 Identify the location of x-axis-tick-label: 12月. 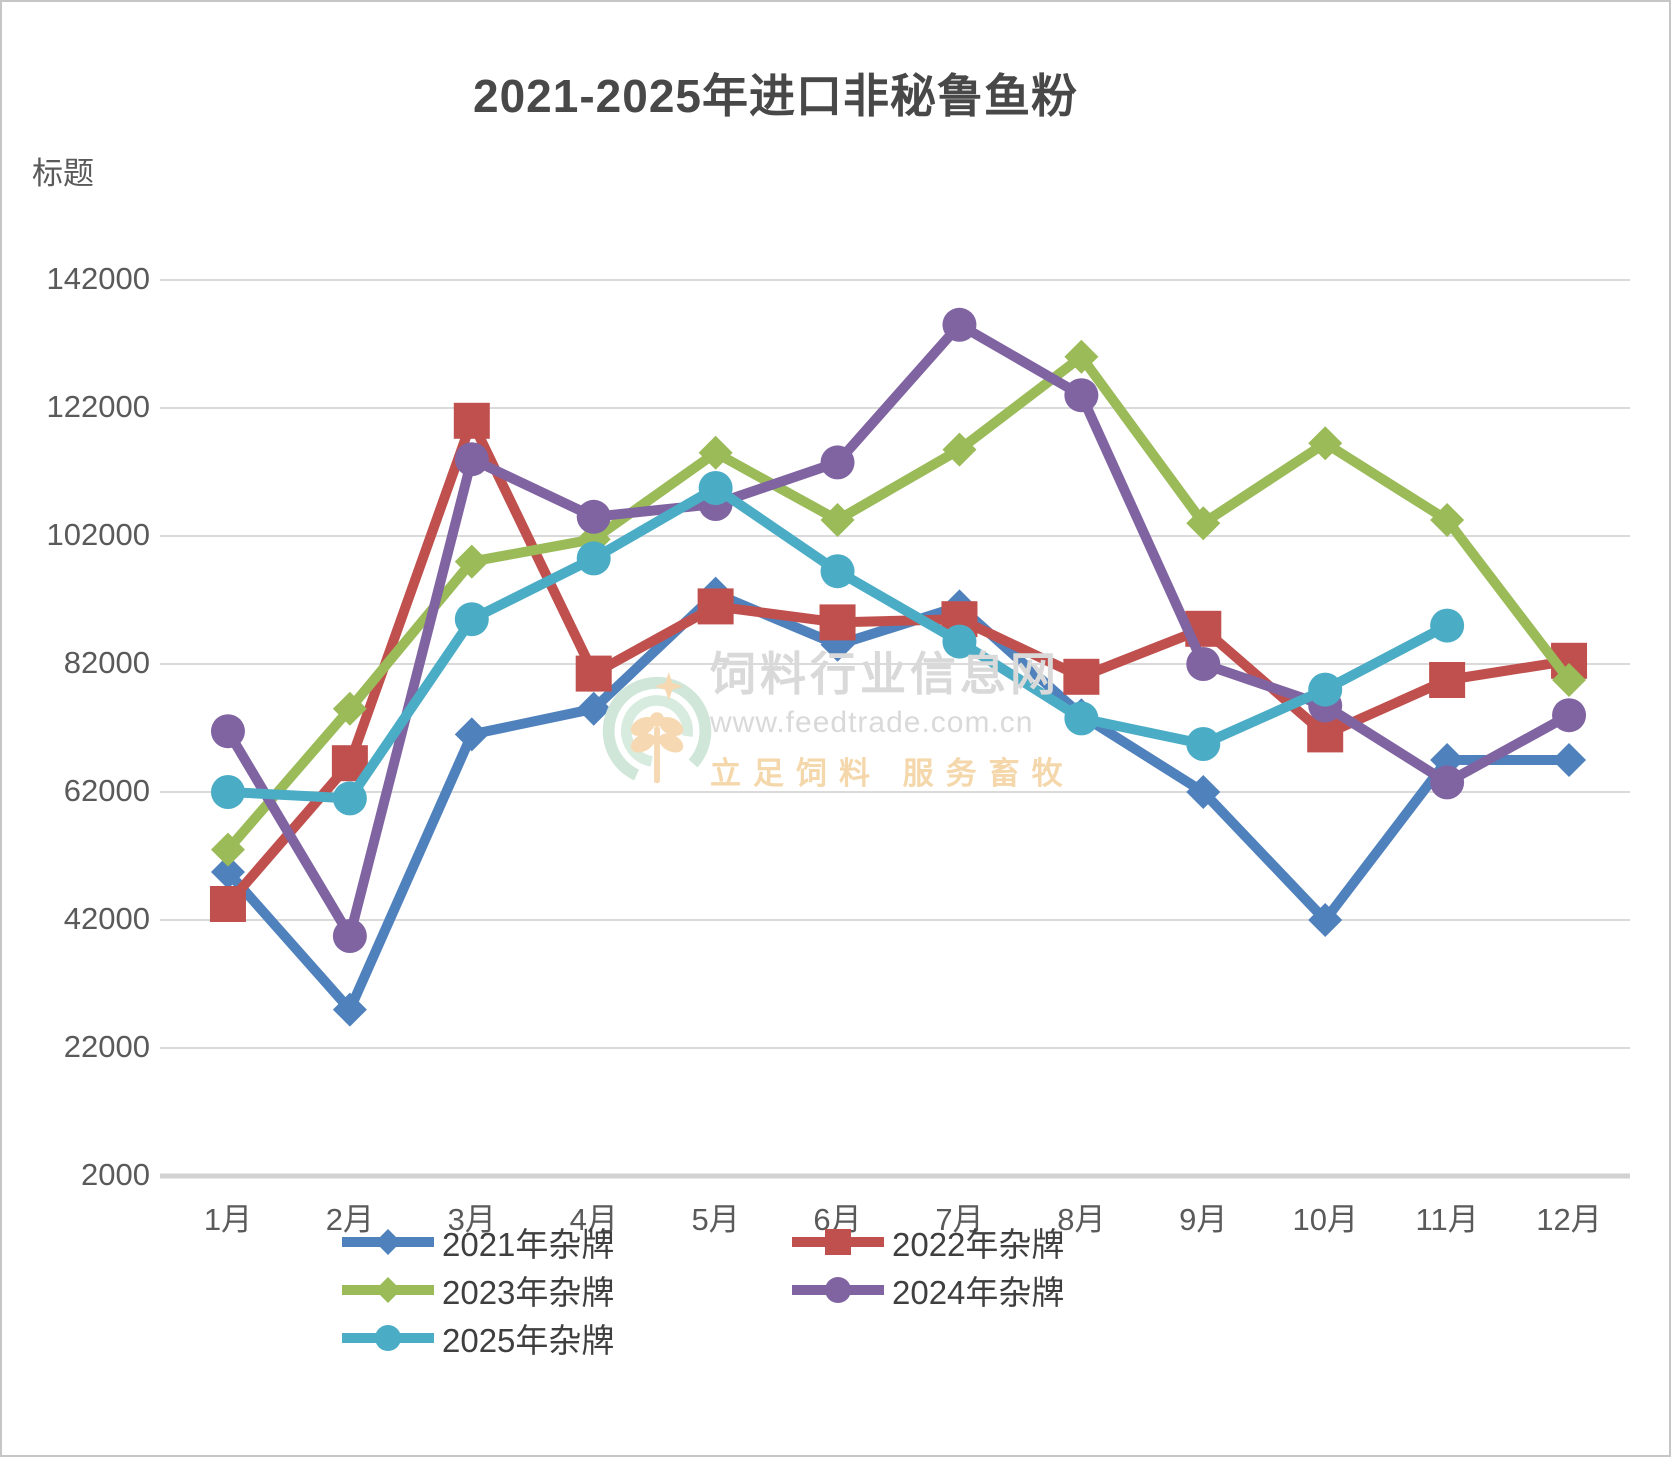
(1569, 1219).